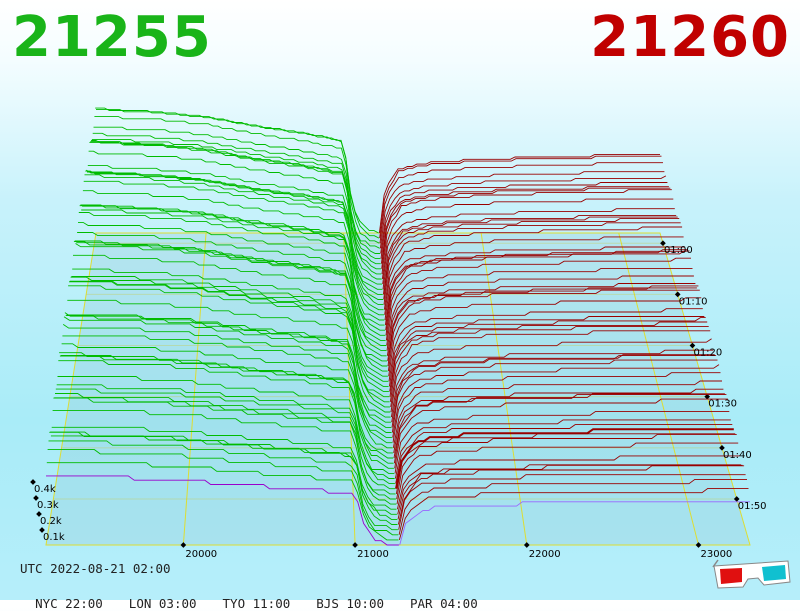 This screenshot has width=800, height=611. I want to click on time-tick-label: 01:30, so click(722, 404).